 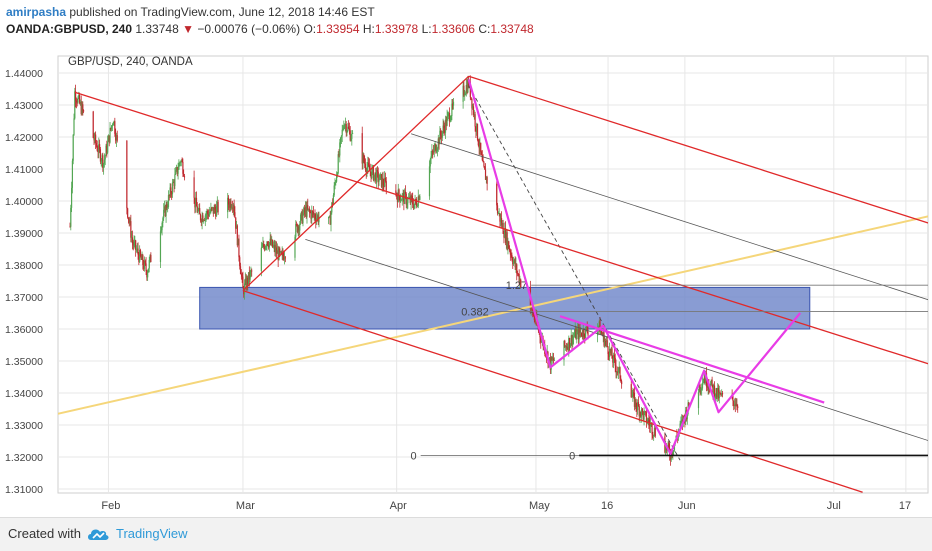 What do you see at coordinates (24, 394) in the screenshot?
I see `y-tick-label: 1.34000` at bounding box center [24, 394].